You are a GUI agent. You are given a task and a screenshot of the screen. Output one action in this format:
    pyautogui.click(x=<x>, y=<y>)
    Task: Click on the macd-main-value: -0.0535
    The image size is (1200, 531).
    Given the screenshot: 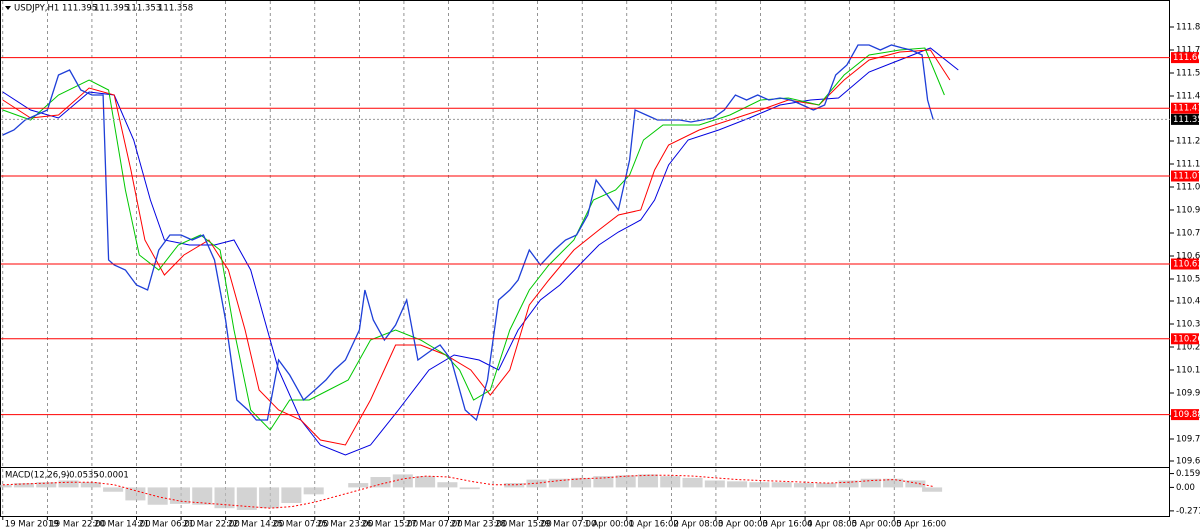 What is the action you would take?
    pyautogui.click(x=82, y=476)
    